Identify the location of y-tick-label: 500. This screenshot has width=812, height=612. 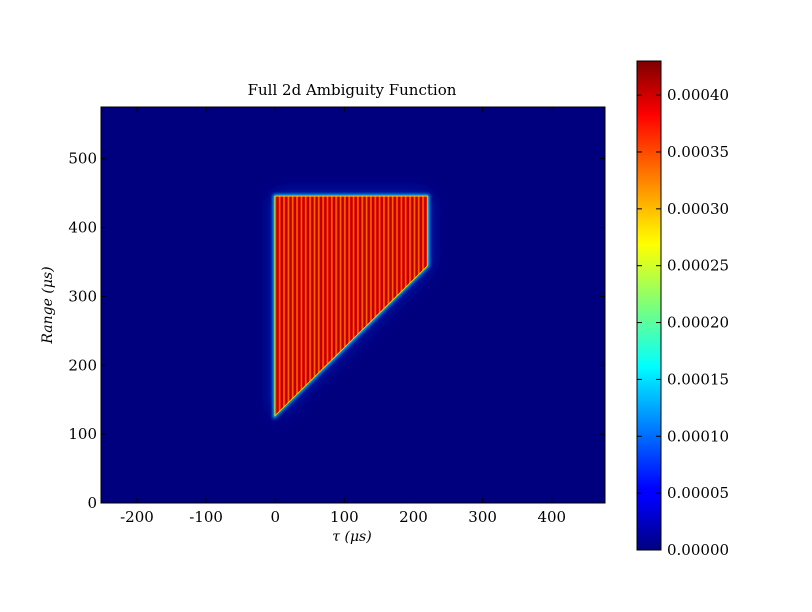
(82, 159).